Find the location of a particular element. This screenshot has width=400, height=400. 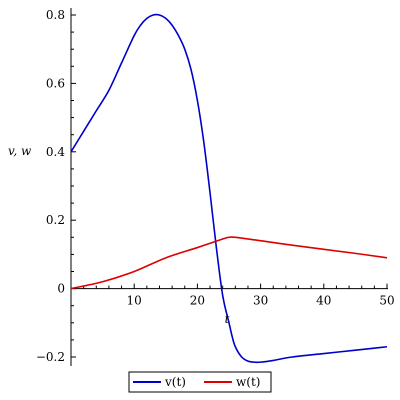

legend-label: w(t) is located at coordinates (248, 382).